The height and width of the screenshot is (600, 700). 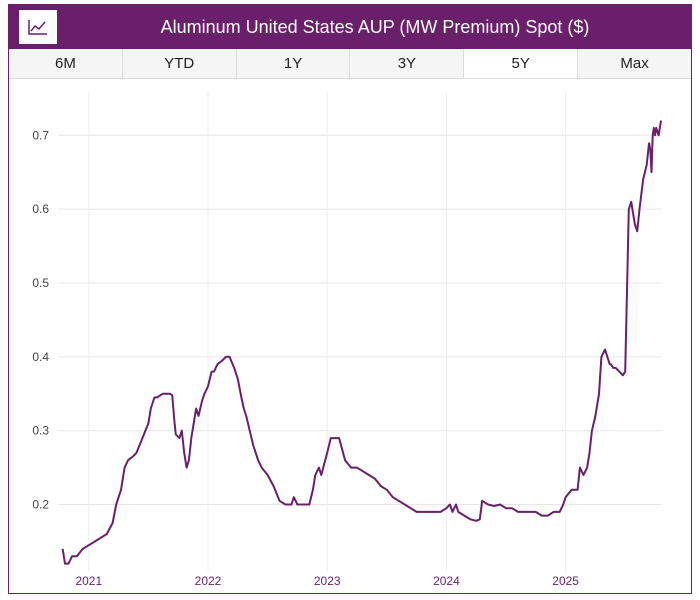 I want to click on x-tick-label: 2021, so click(x=88, y=581).